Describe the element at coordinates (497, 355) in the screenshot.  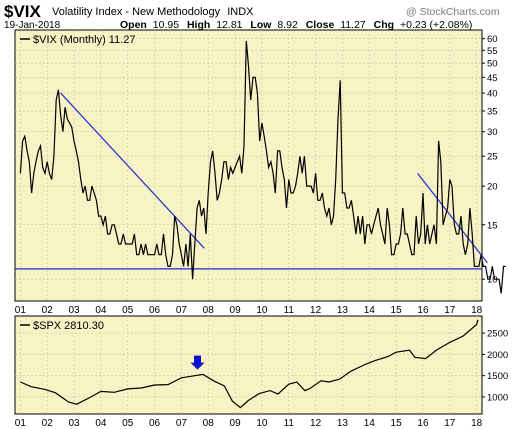
I see `spx-y-tick-label: 2000` at that location.